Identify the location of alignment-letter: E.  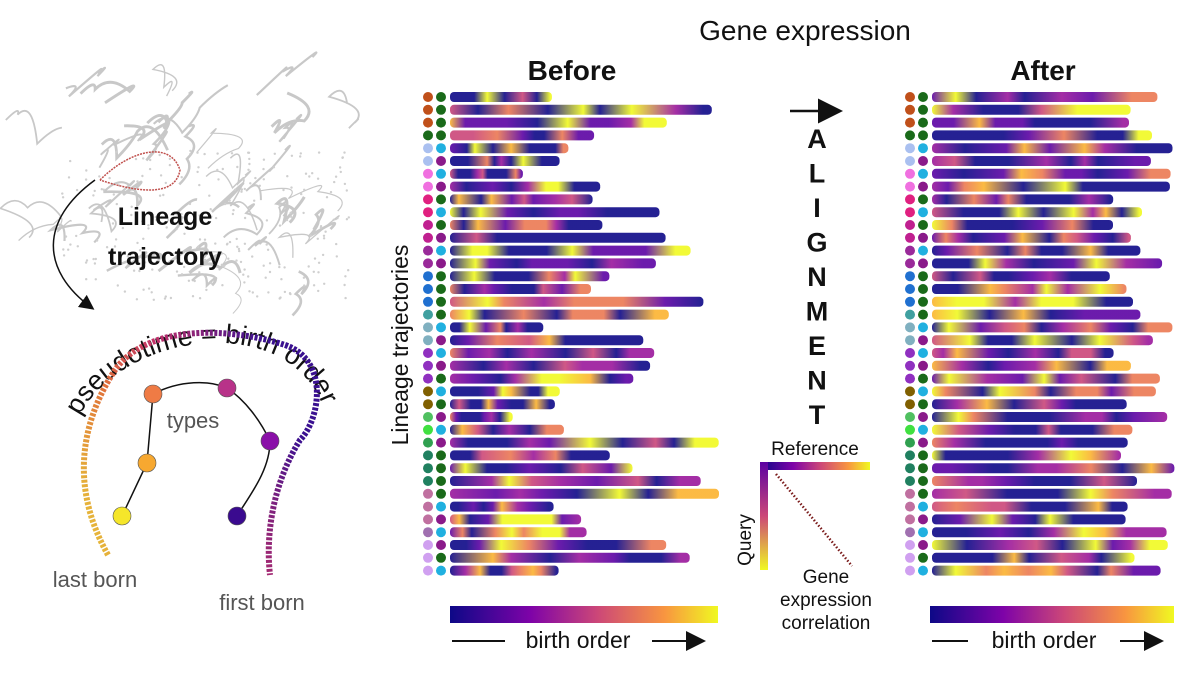
(817, 346).